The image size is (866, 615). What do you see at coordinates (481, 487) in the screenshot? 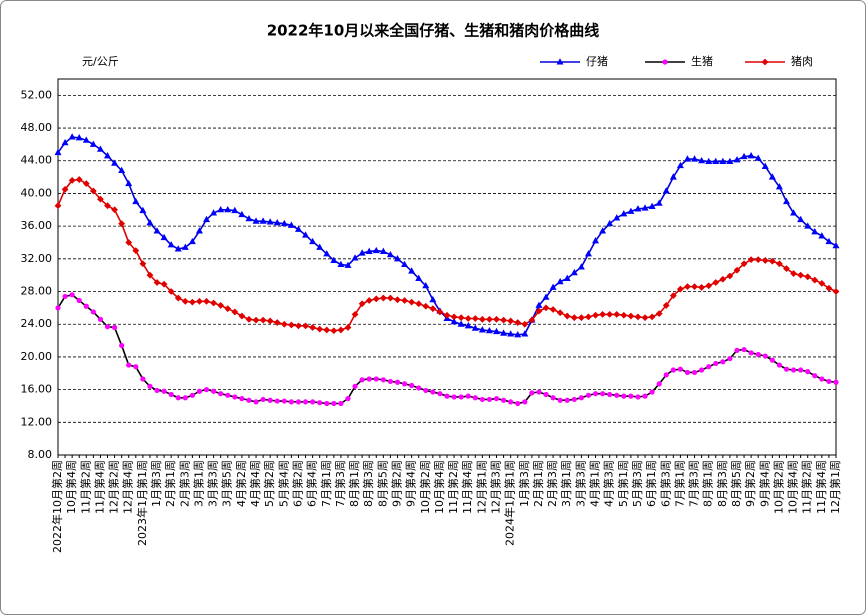
I see `x-tick-label: 12月第1周` at bounding box center [481, 487].